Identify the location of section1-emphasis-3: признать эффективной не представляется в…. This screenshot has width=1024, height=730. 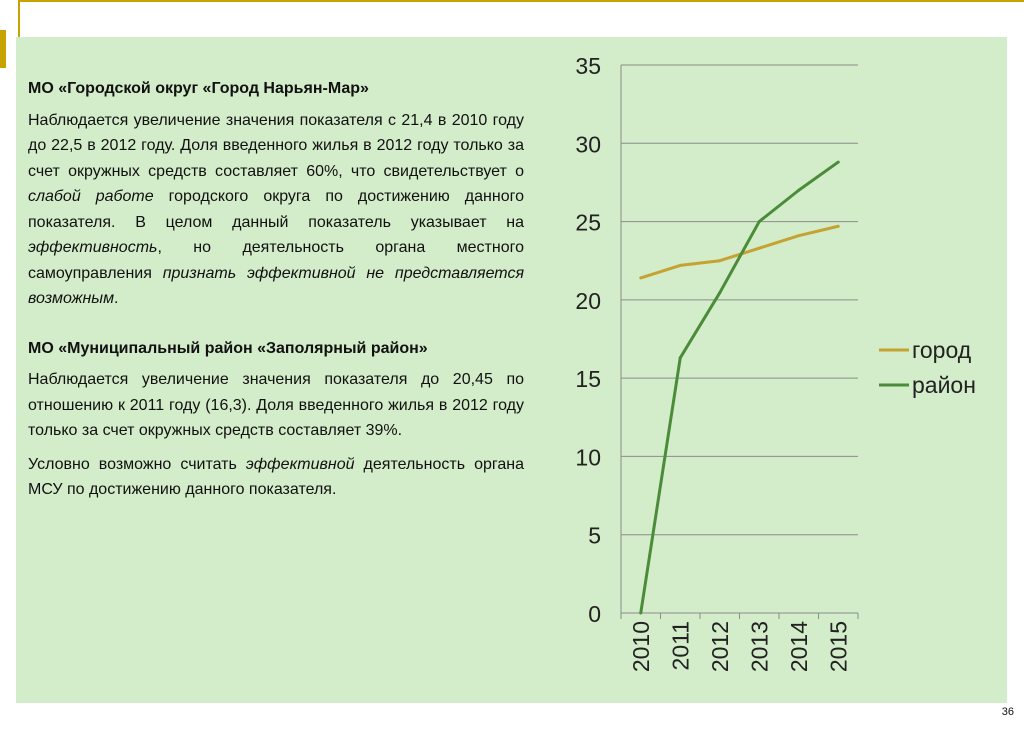
(276, 286).